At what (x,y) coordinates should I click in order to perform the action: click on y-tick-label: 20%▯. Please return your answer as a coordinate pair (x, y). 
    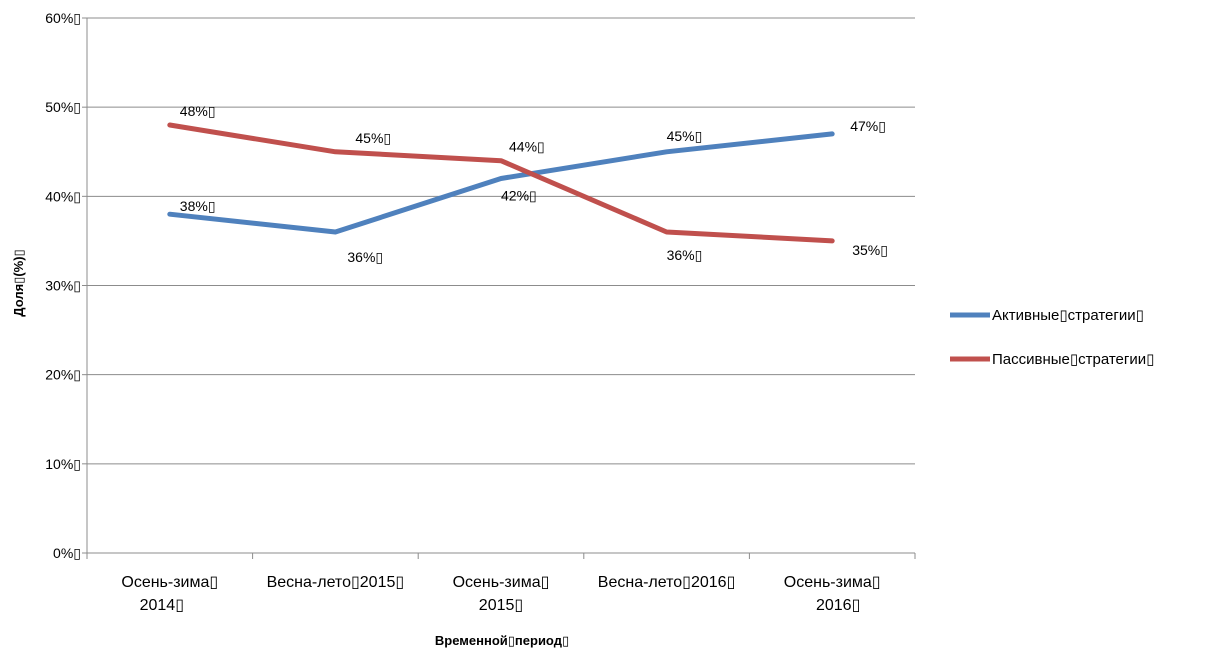
    Looking at the image, I should click on (63, 375).